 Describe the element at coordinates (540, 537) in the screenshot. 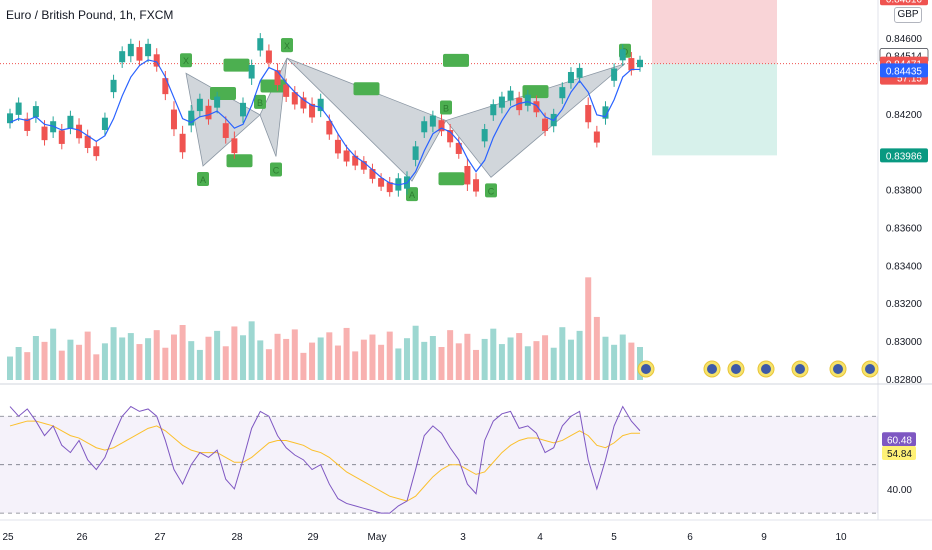

I see `time-tick-label: 4` at that location.